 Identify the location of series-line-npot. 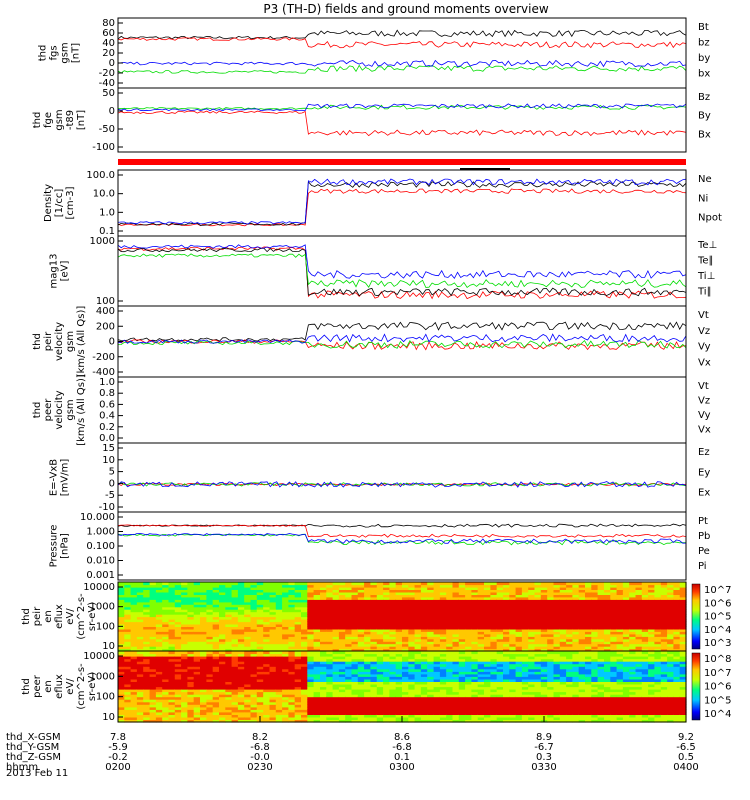
(402, 201).